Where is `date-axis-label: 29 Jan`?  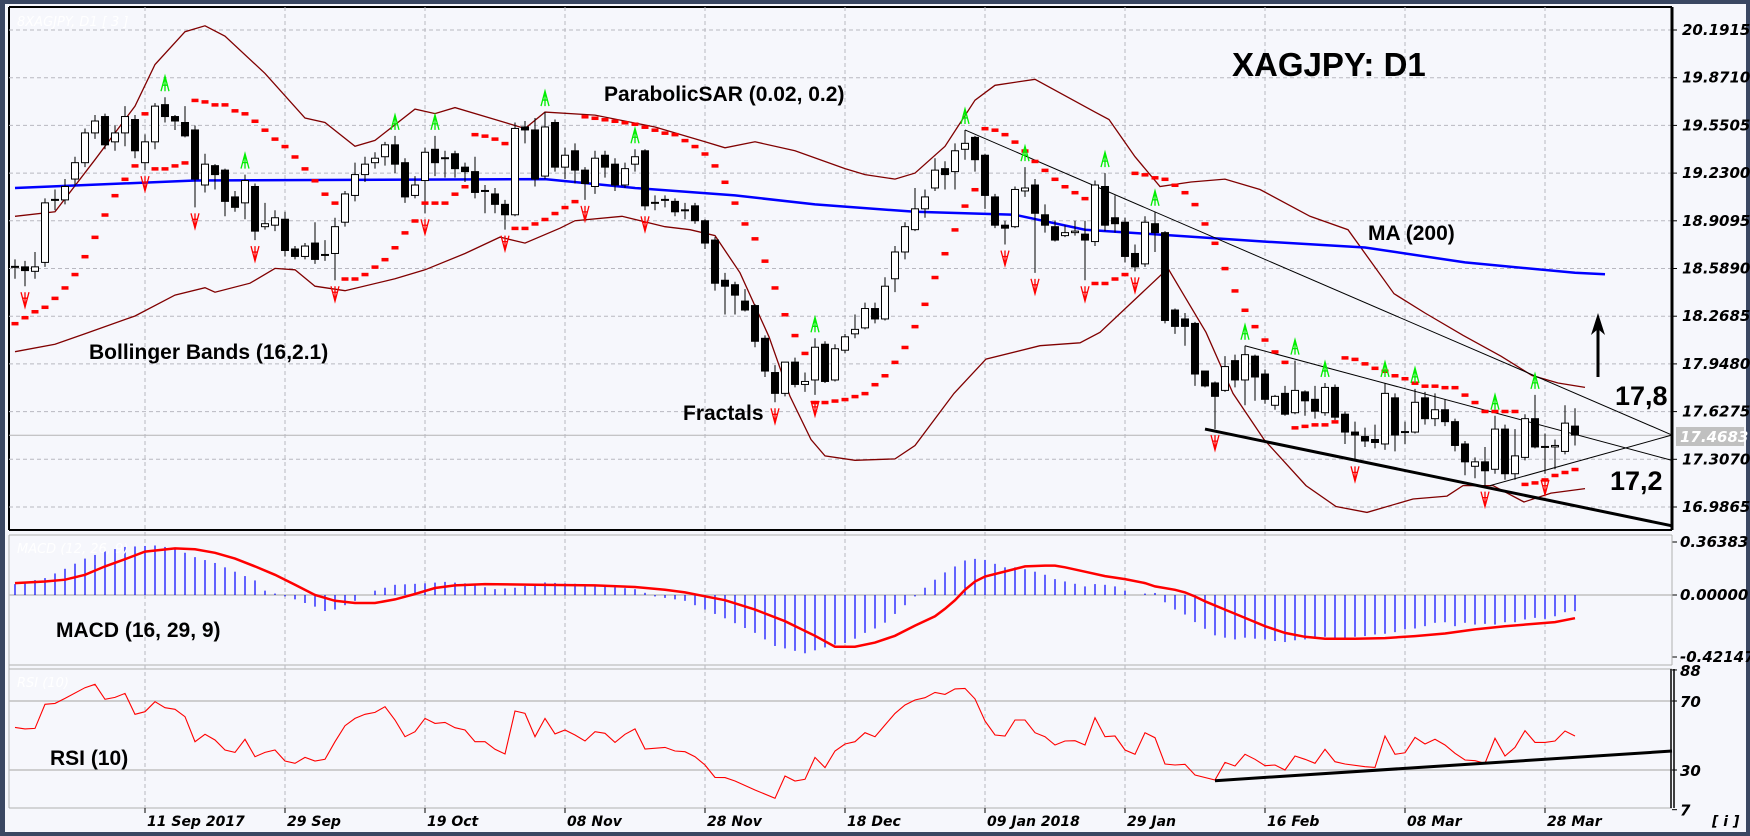
date-axis-label: 29 Jan is located at coordinates (1151, 822).